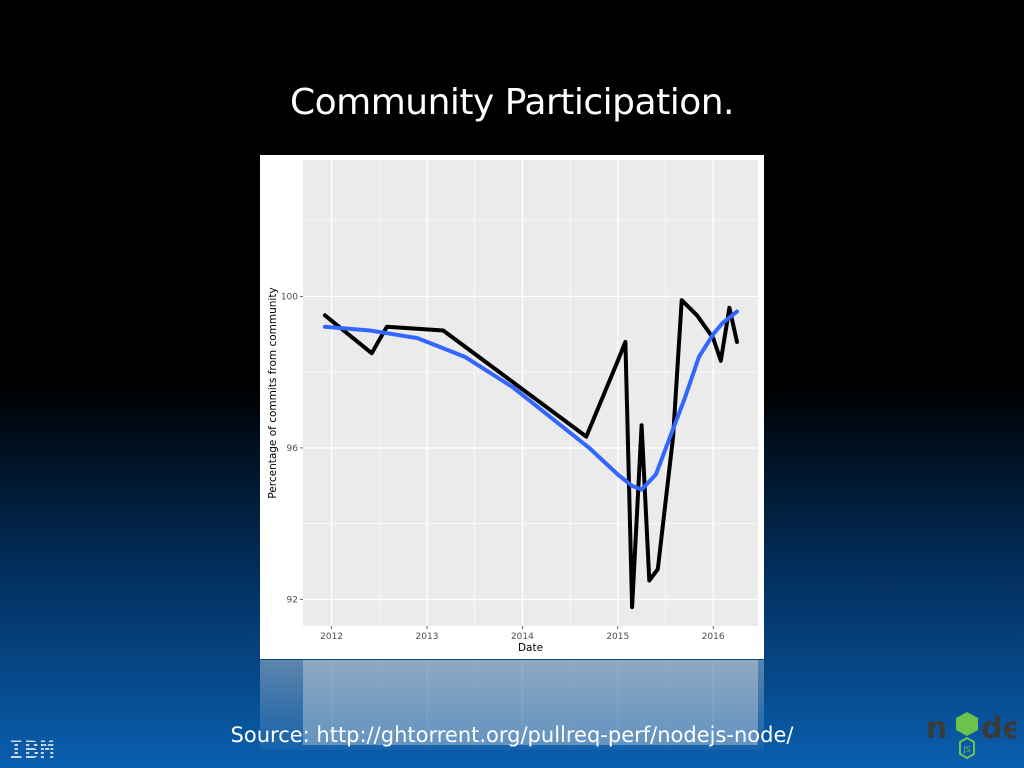 The height and width of the screenshot is (768, 1024). I want to click on svg-text: de, so click(998, 728).